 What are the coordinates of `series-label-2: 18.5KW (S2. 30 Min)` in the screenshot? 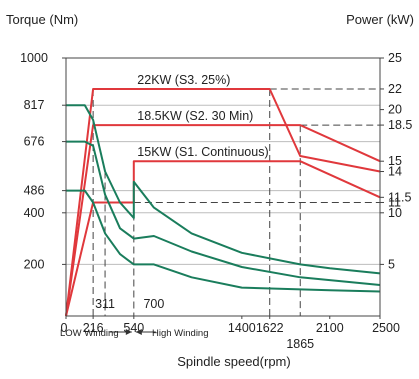 It's located at (195, 116).